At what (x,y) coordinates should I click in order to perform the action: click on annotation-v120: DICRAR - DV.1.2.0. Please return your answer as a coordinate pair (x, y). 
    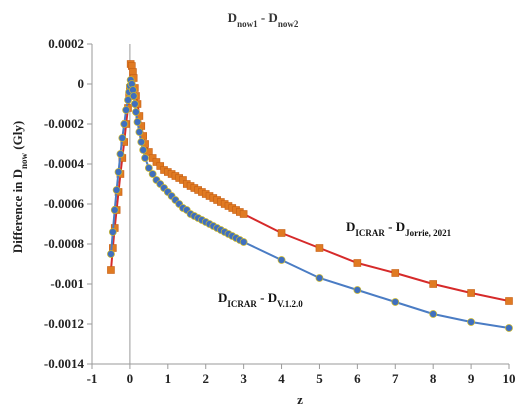
    Looking at the image, I should click on (260, 299).